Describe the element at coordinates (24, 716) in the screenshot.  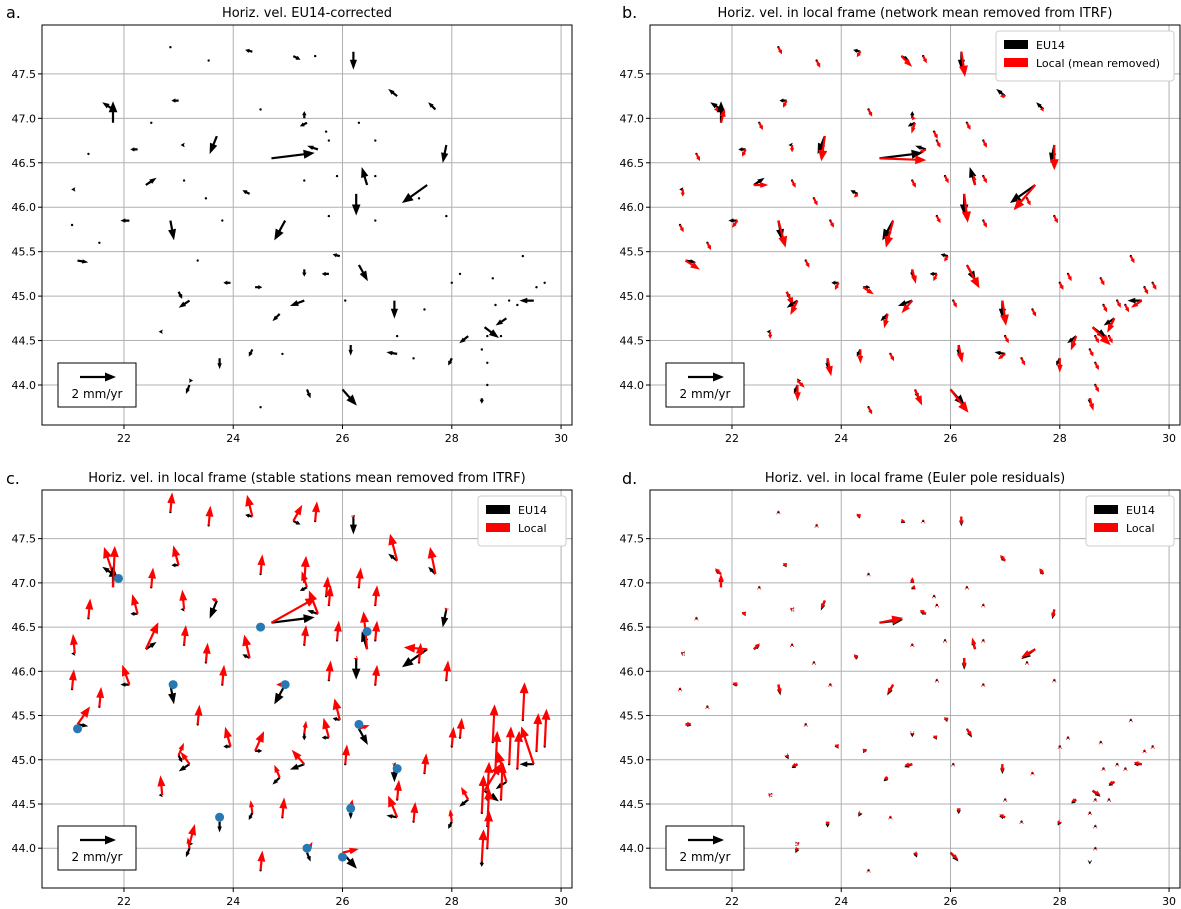
I see `y-tick-label: 45.5` at that location.